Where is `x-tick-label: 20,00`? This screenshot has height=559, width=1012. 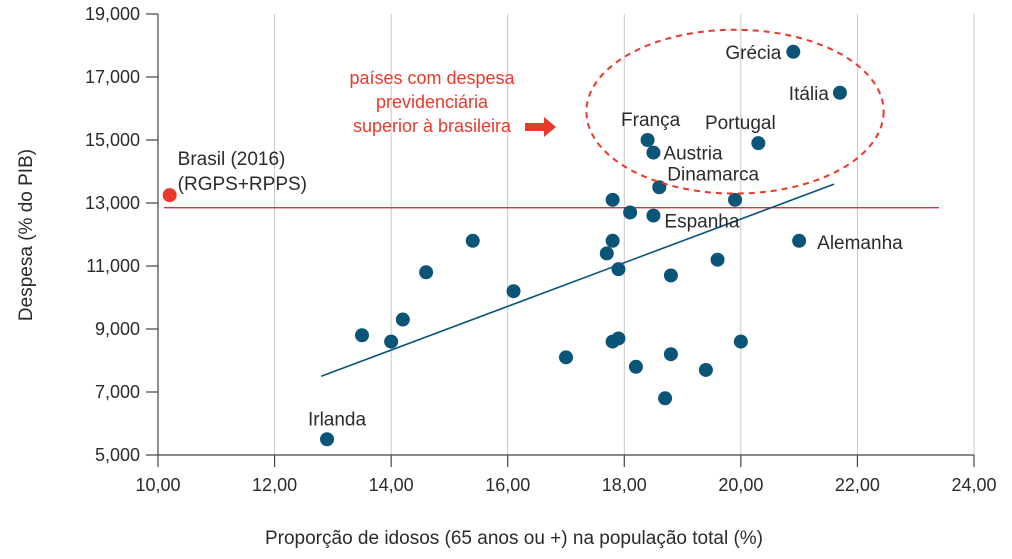
x-tick-label: 20,00 is located at coordinates (740, 485).